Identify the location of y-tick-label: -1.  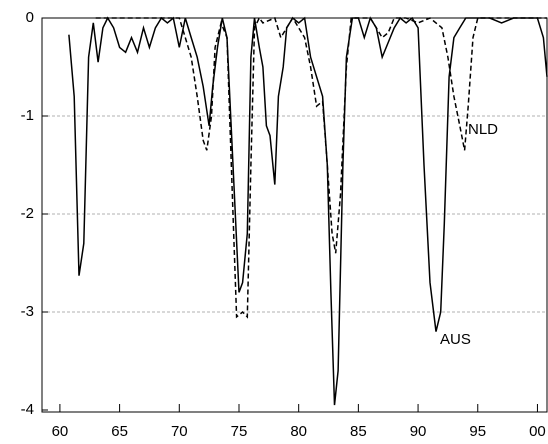
(27, 115).